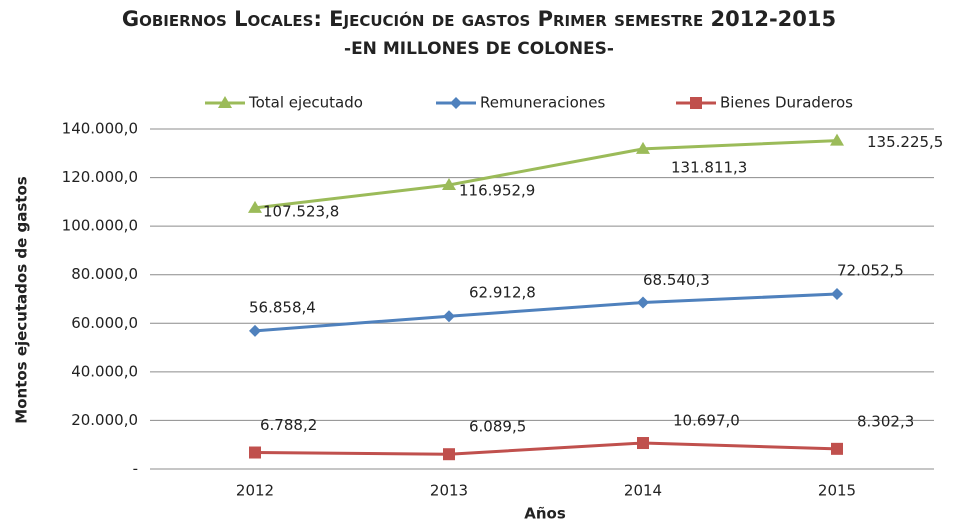  Describe the element at coordinates (288, 425) in the screenshot. I see `data-label: 6.788,2` at that location.